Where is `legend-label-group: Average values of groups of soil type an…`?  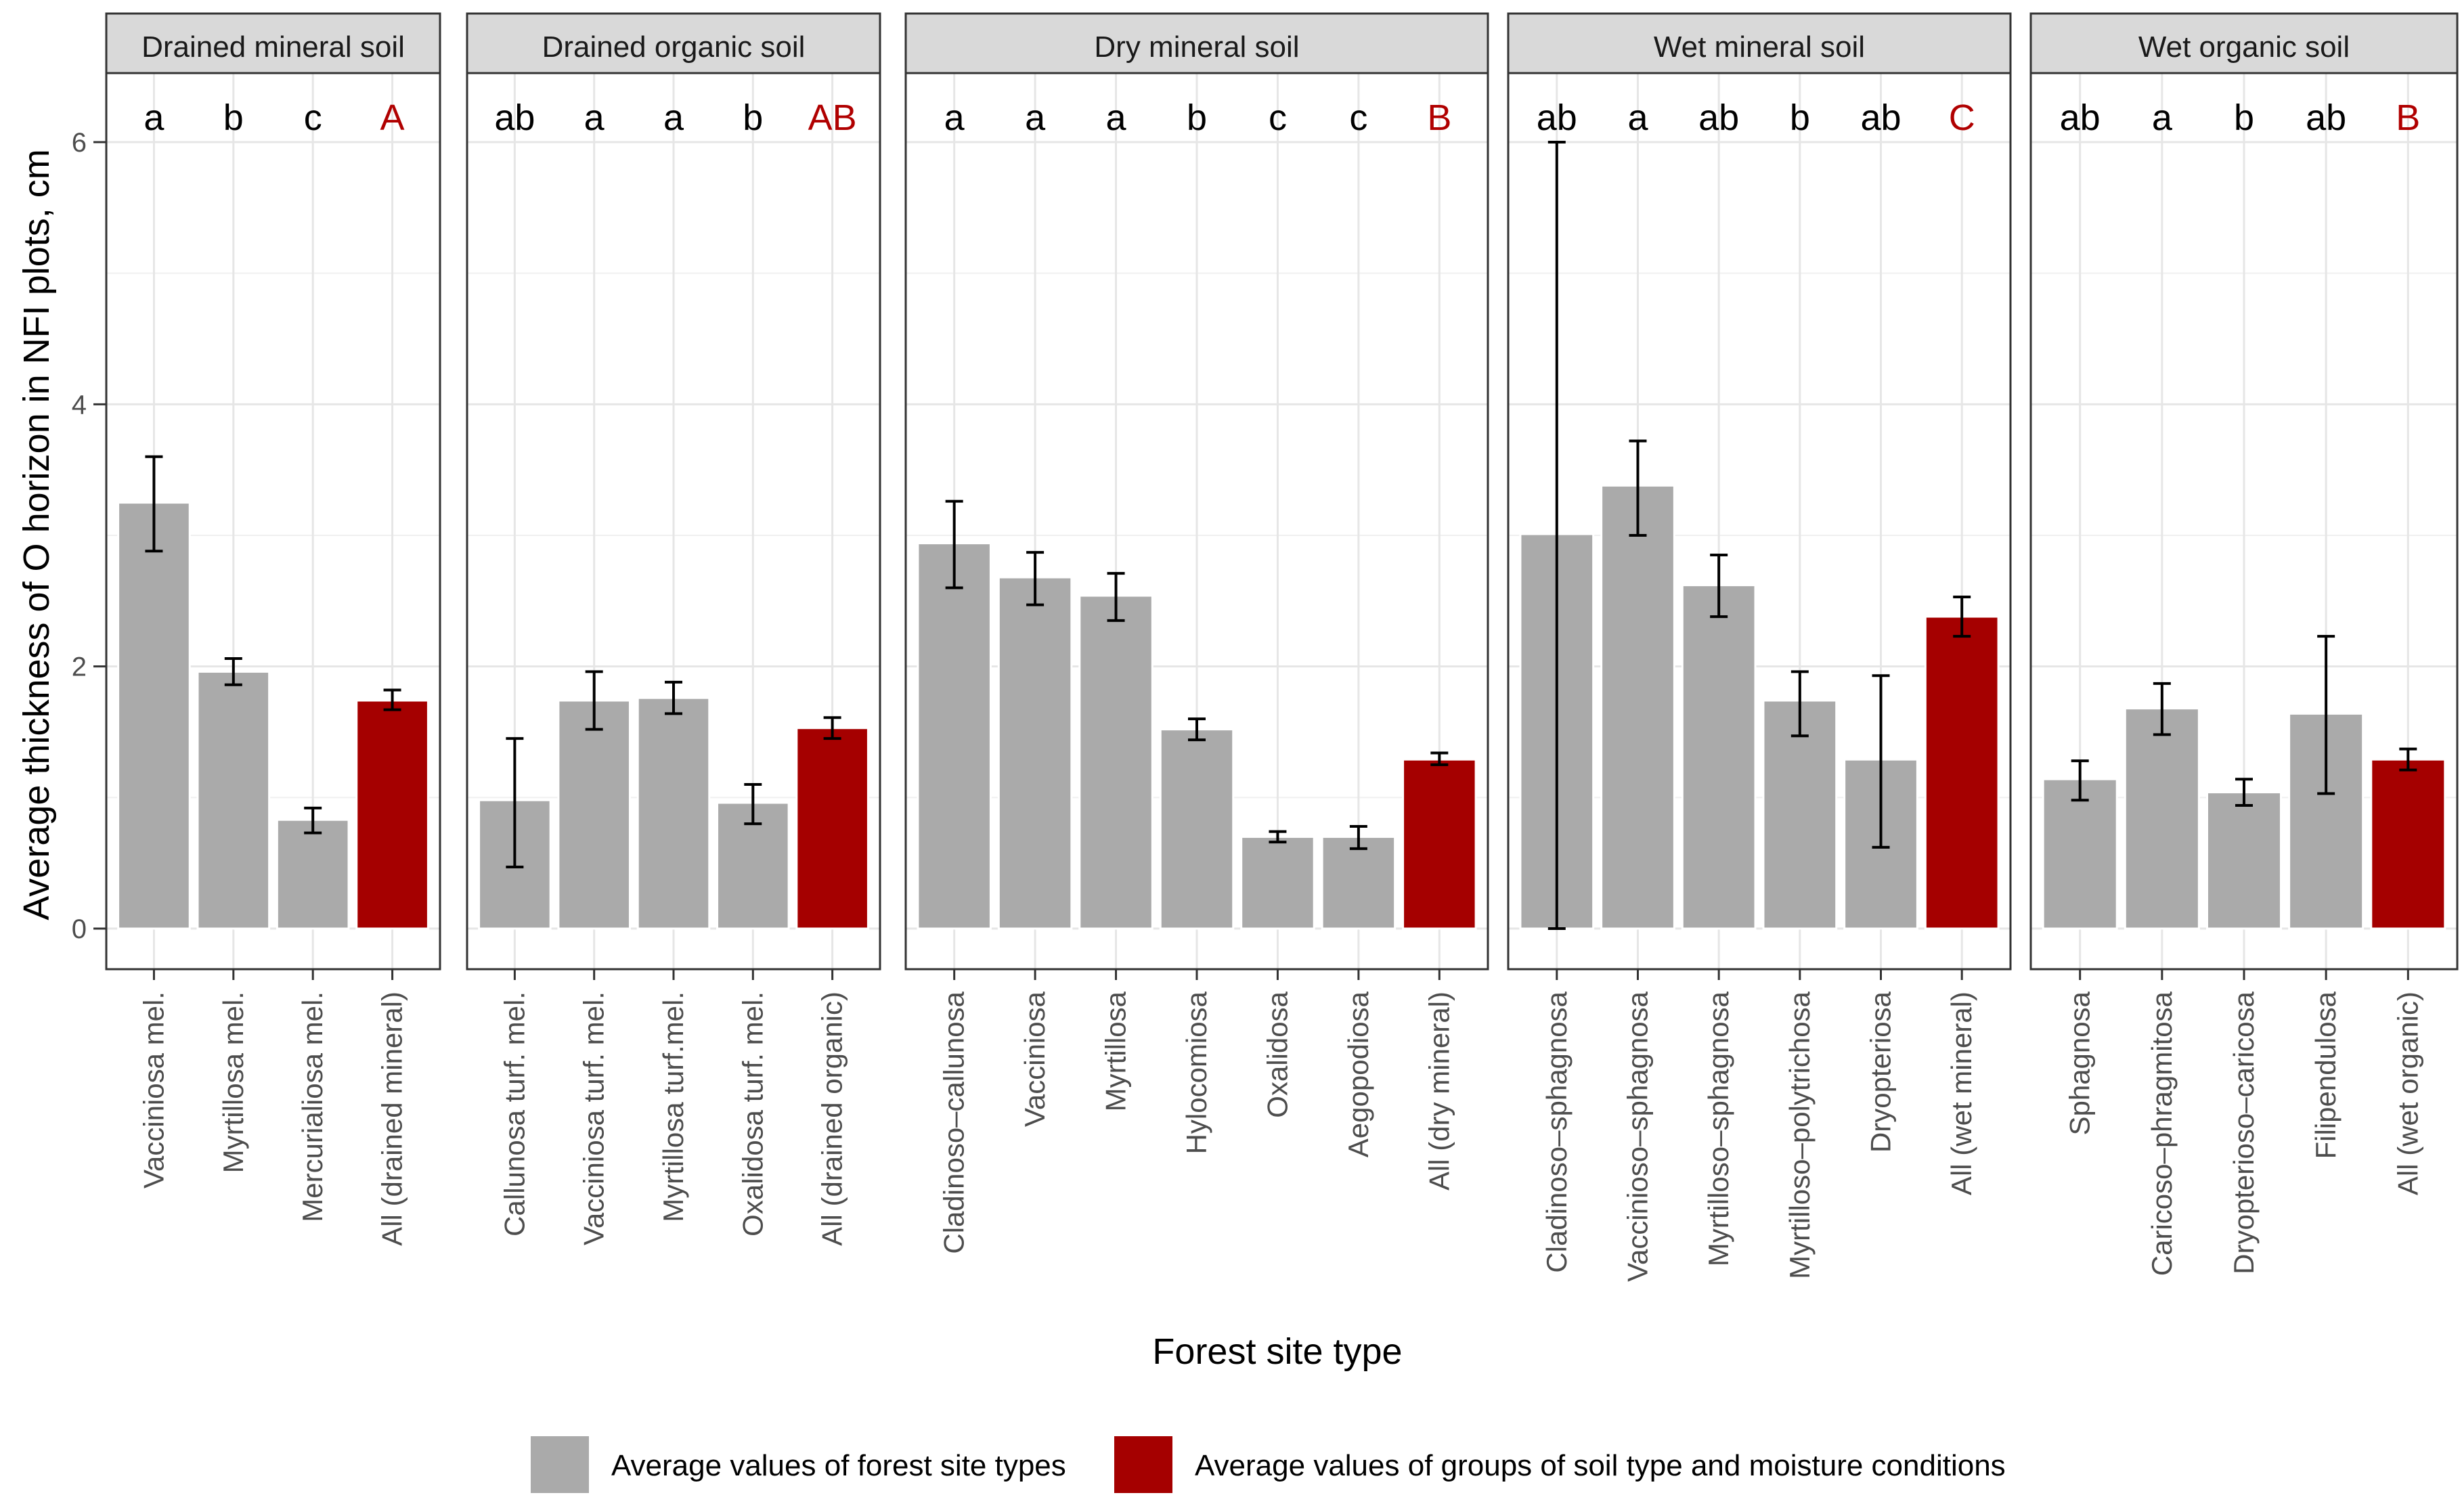
legend-label-group: Average values of groups of soil type an… is located at coordinates (1601, 1465).